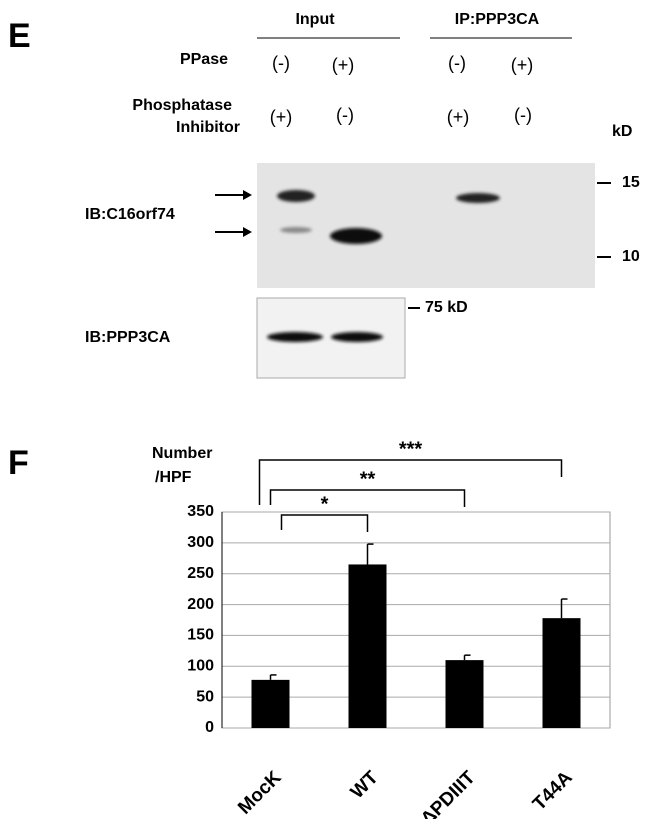 The height and width of the screenshot is (824, 650). I want to click on significance-label: ***, so click(411, 449).